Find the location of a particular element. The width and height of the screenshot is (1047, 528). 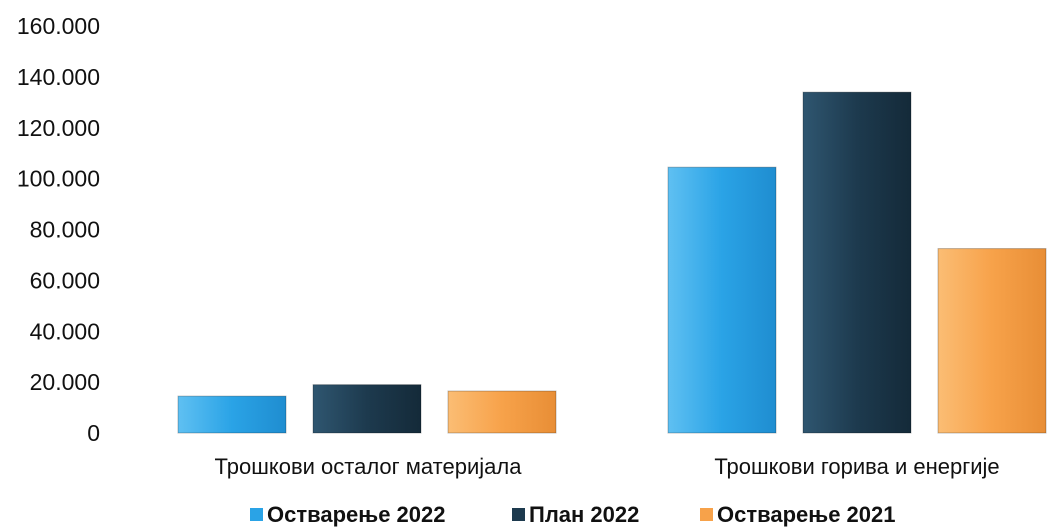

y-tick-label: 140.000 is located at coordinates (58, 77).